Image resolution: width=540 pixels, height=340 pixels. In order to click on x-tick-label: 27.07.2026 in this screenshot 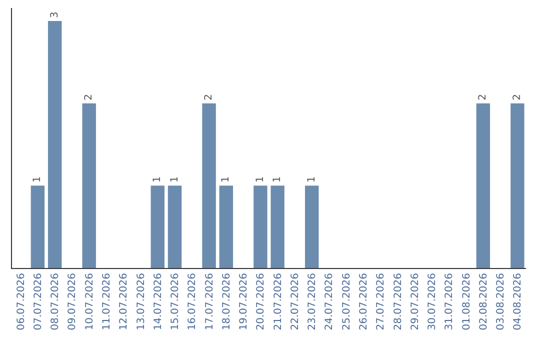, I will do `click(381, 301)`.